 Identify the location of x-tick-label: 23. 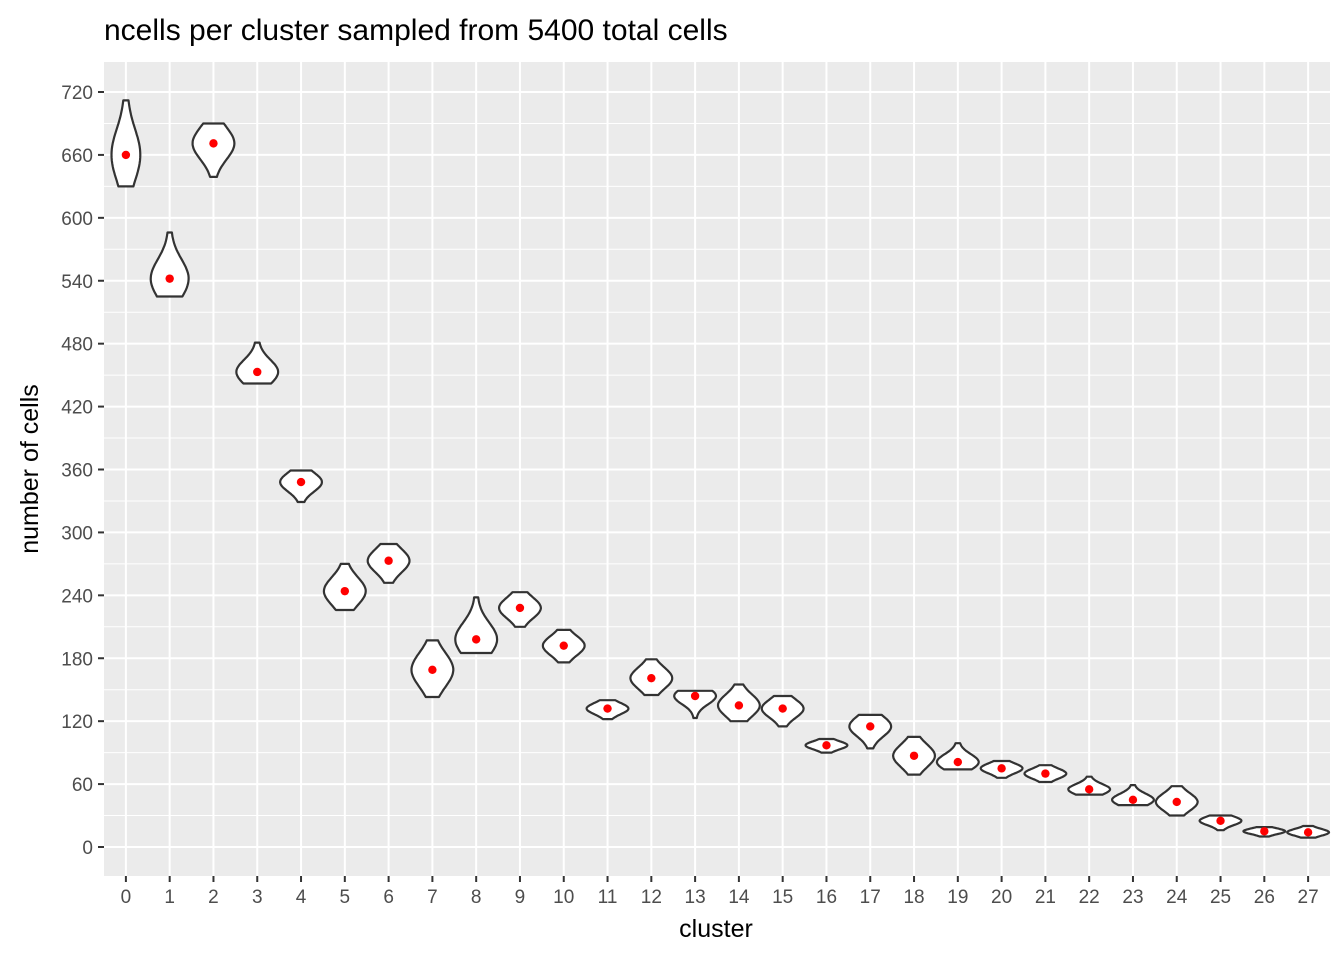
(1132, 897).